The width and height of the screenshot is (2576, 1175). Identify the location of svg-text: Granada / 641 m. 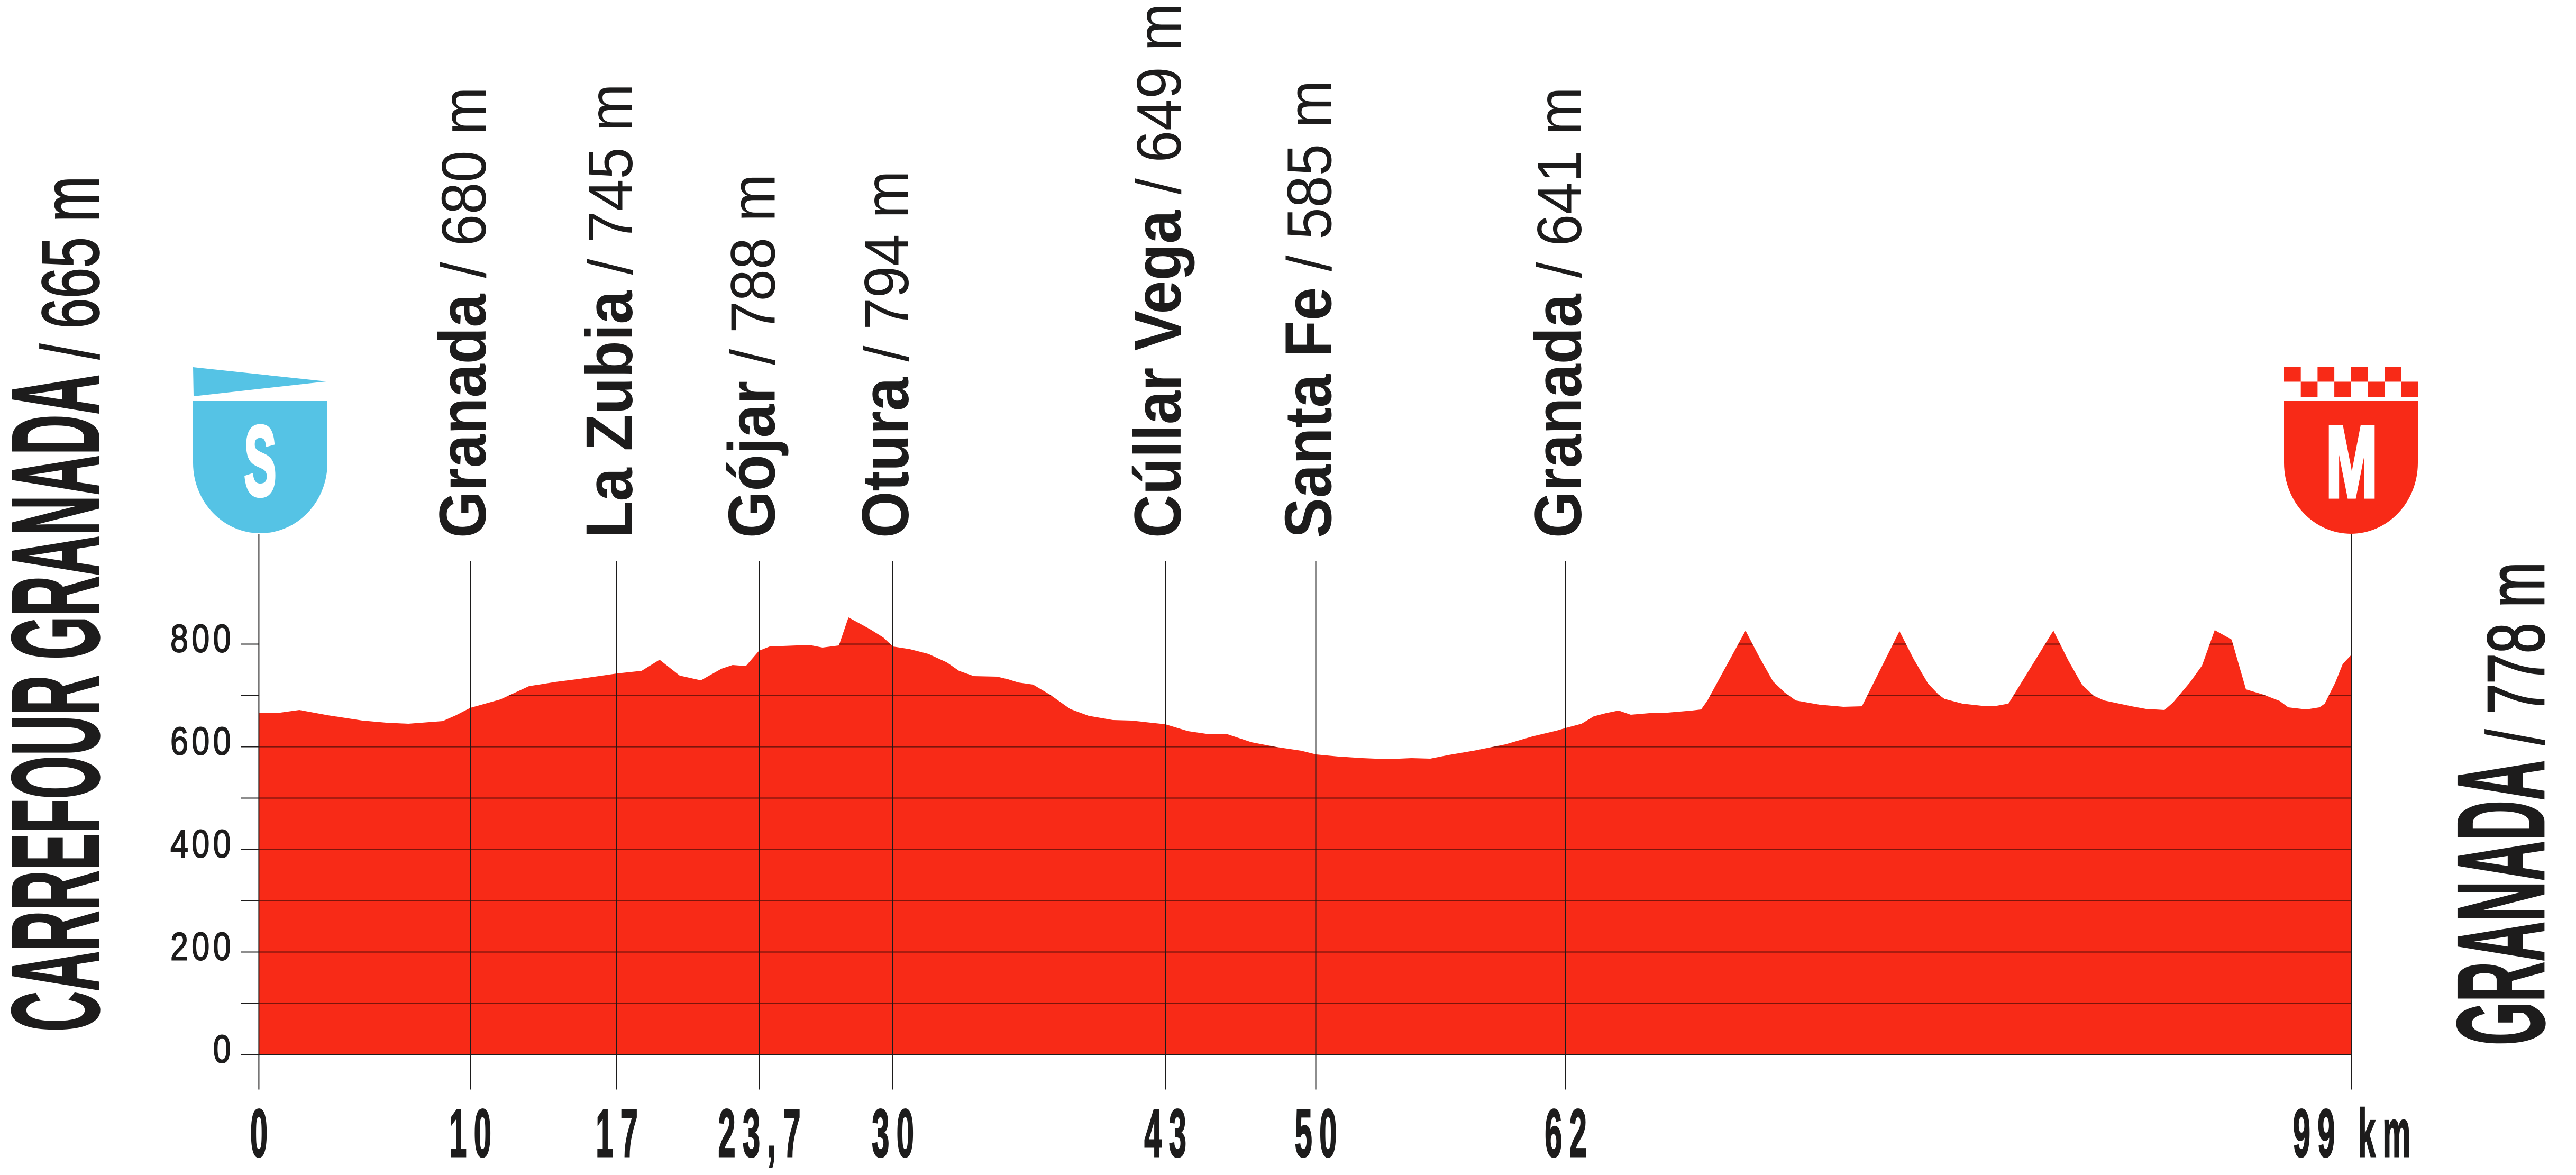
(1558, 312).